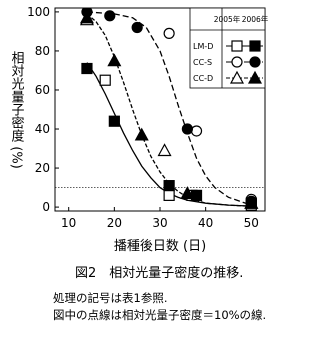 The image size is (320, 346). I want to click on legend-column: 2006年, so click(255, 19).